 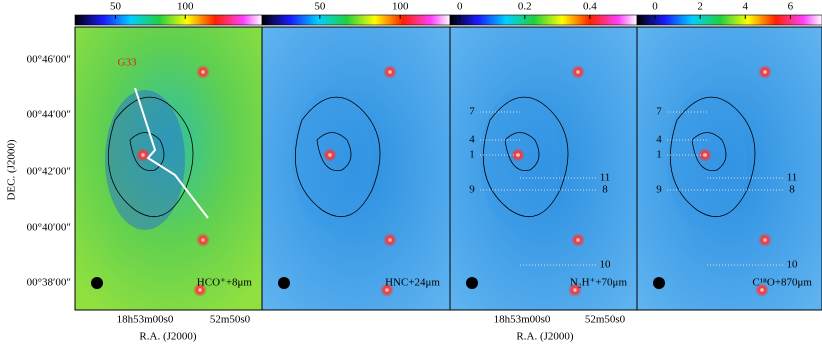 What do you see at coordinates (49, 283) in the screenshot?
I see `y-tick-label: 00°38′00″` at bounding box center [49, 283].